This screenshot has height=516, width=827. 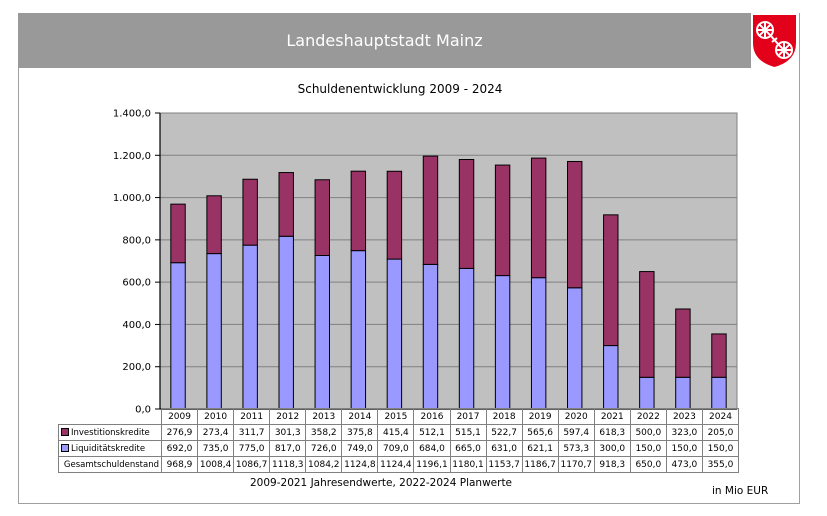 I want to click on table-cell: 631,0, so click(x=504, y=448).